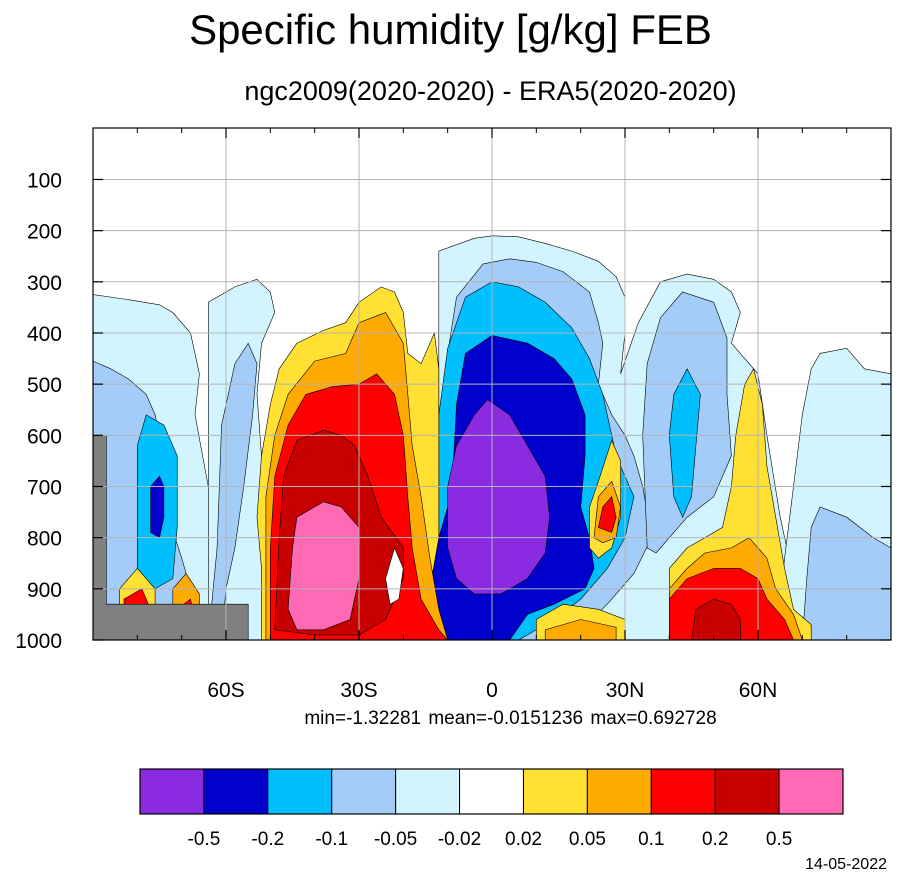 This screenshot has width=901, height=882. I want to click on y-tick-label: 100, so click(44, 180).